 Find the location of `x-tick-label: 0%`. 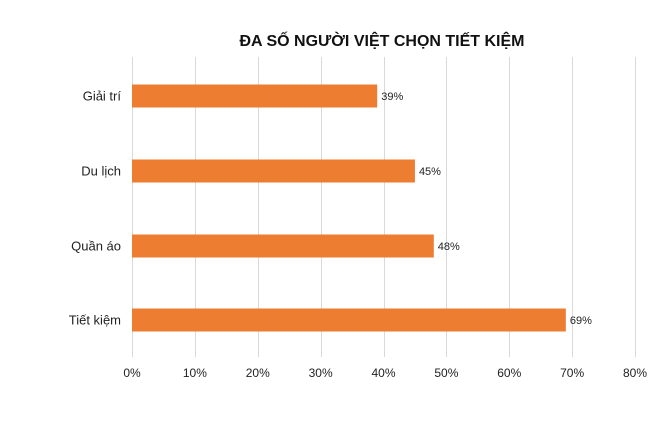

x-tick-label: 0% is located at coordinates (132, 373).